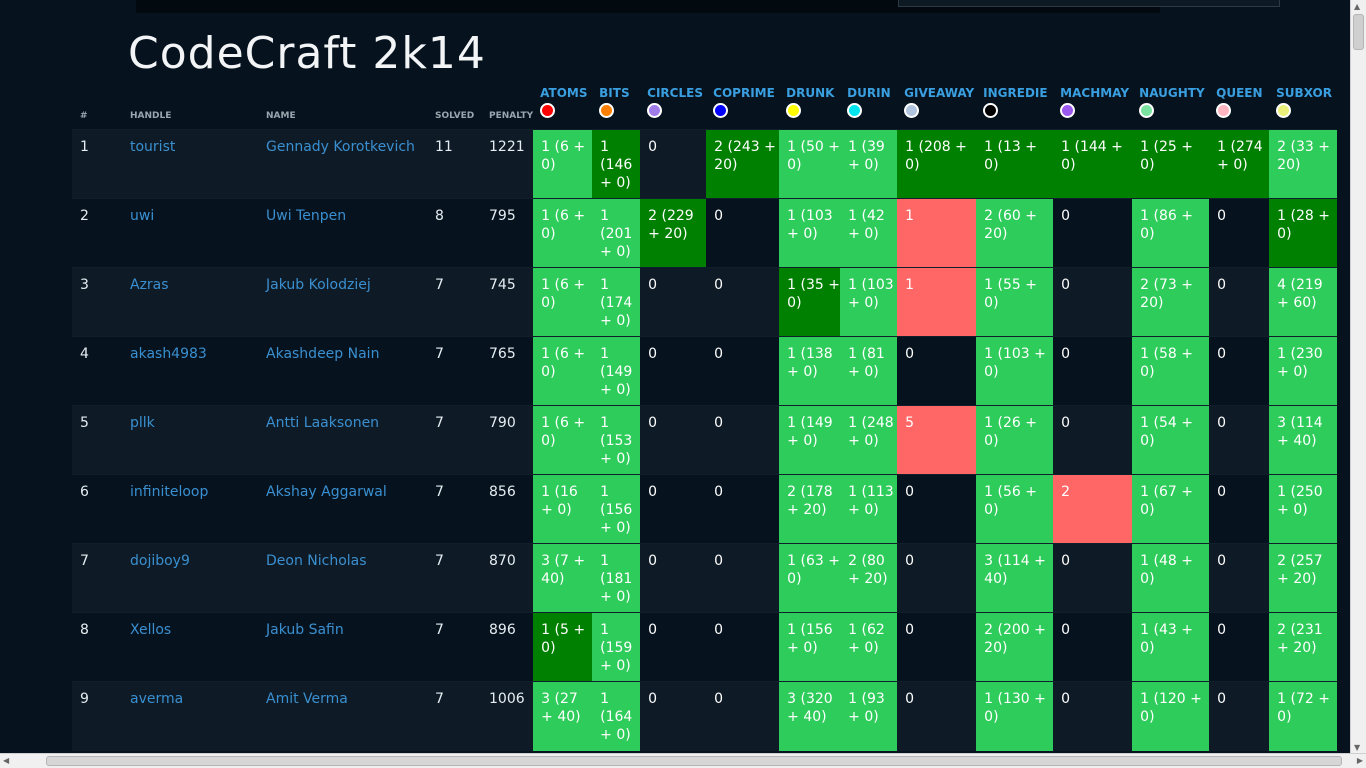  What do you see at coordinates (342, 164) in the screenshot?
I see `name-link: Gennady Korotkevich` at bounding box center [342, 164].